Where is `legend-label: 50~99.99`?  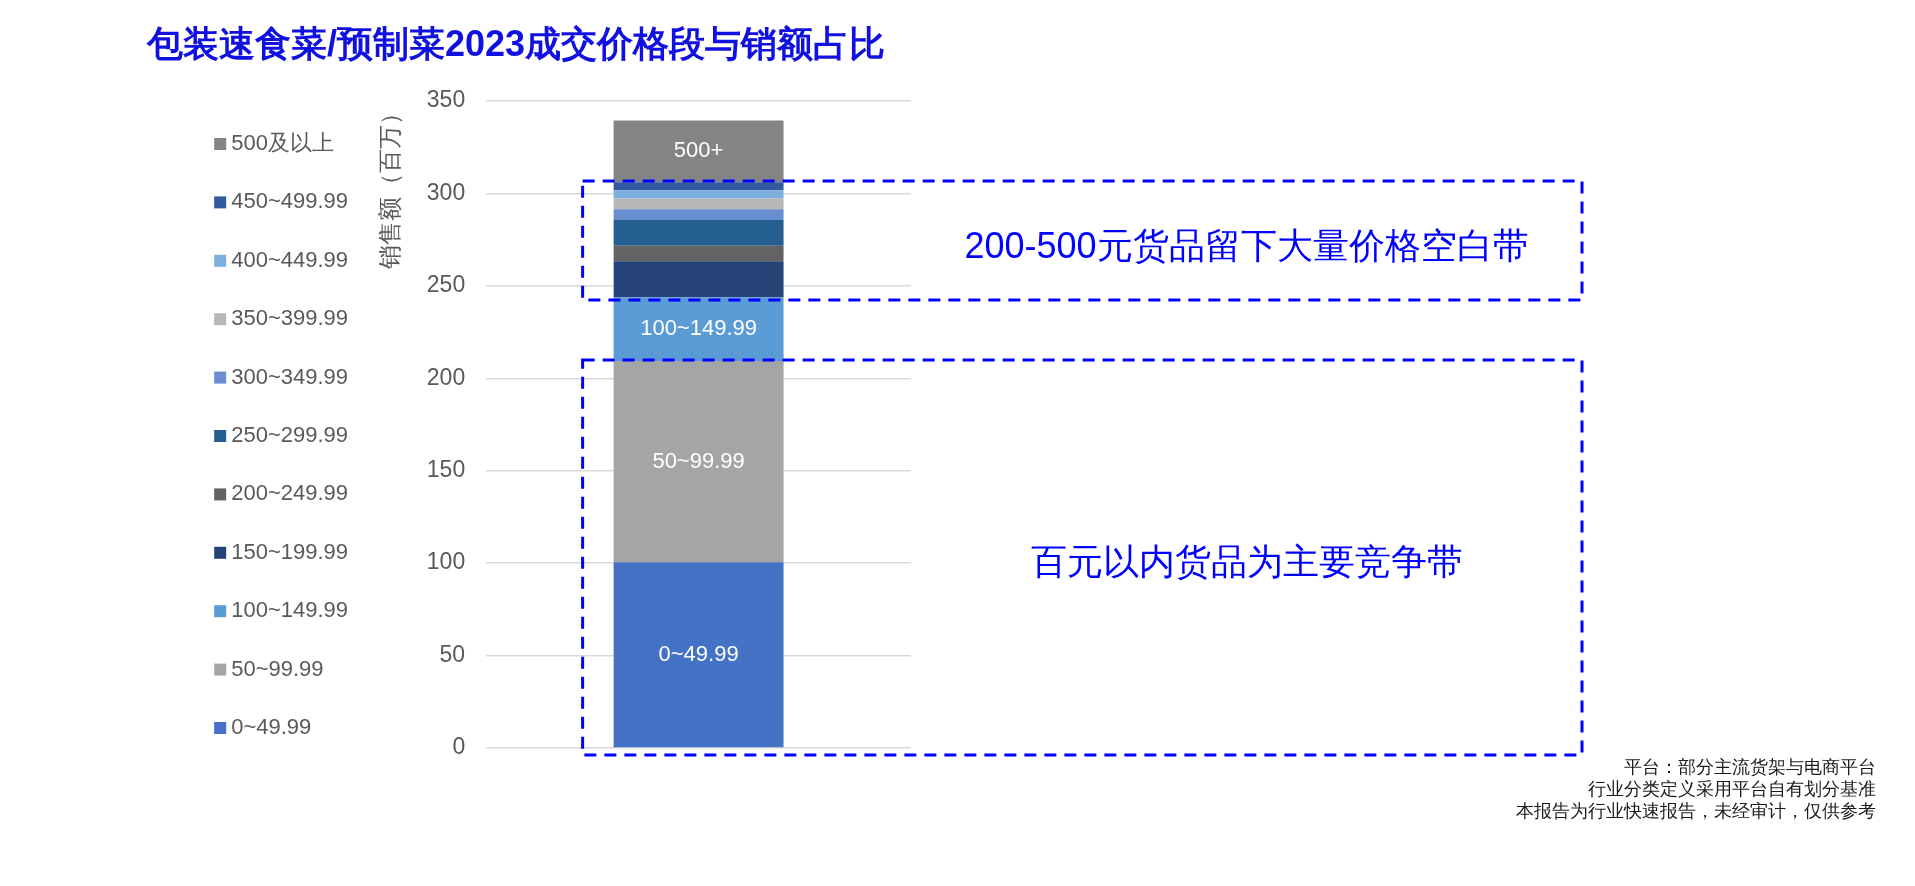
legend-label: 50~99.99 is located at coordinates (277, 668).